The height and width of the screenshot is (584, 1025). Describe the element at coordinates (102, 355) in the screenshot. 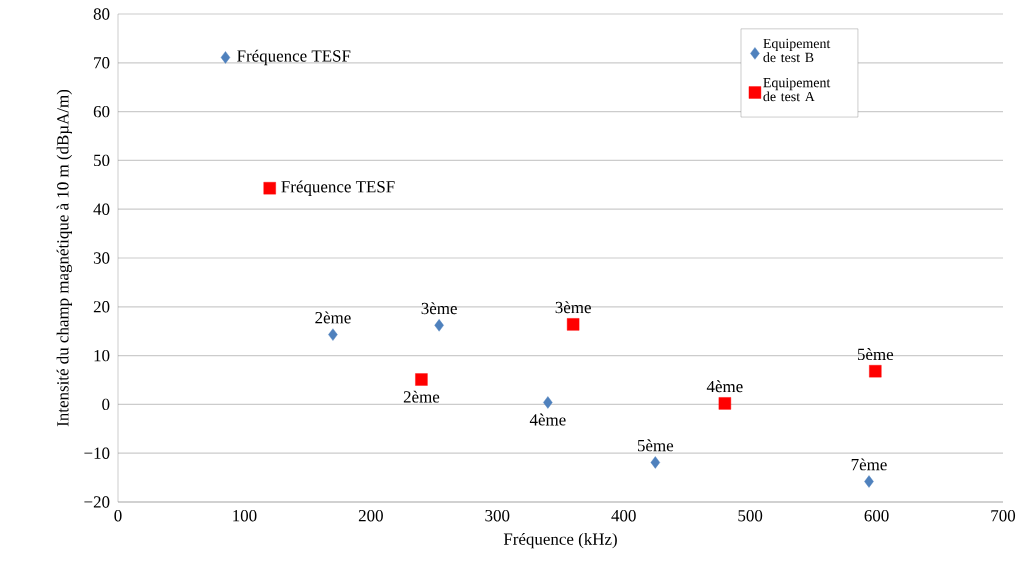

I see `y-tick-label: 10` at that location.